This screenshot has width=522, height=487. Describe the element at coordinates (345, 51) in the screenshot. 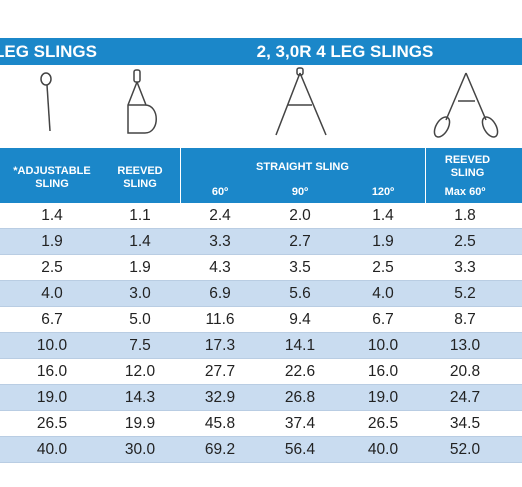

I see `header-right: 2, 3,0R 4 LEG SLINGS` at that location.